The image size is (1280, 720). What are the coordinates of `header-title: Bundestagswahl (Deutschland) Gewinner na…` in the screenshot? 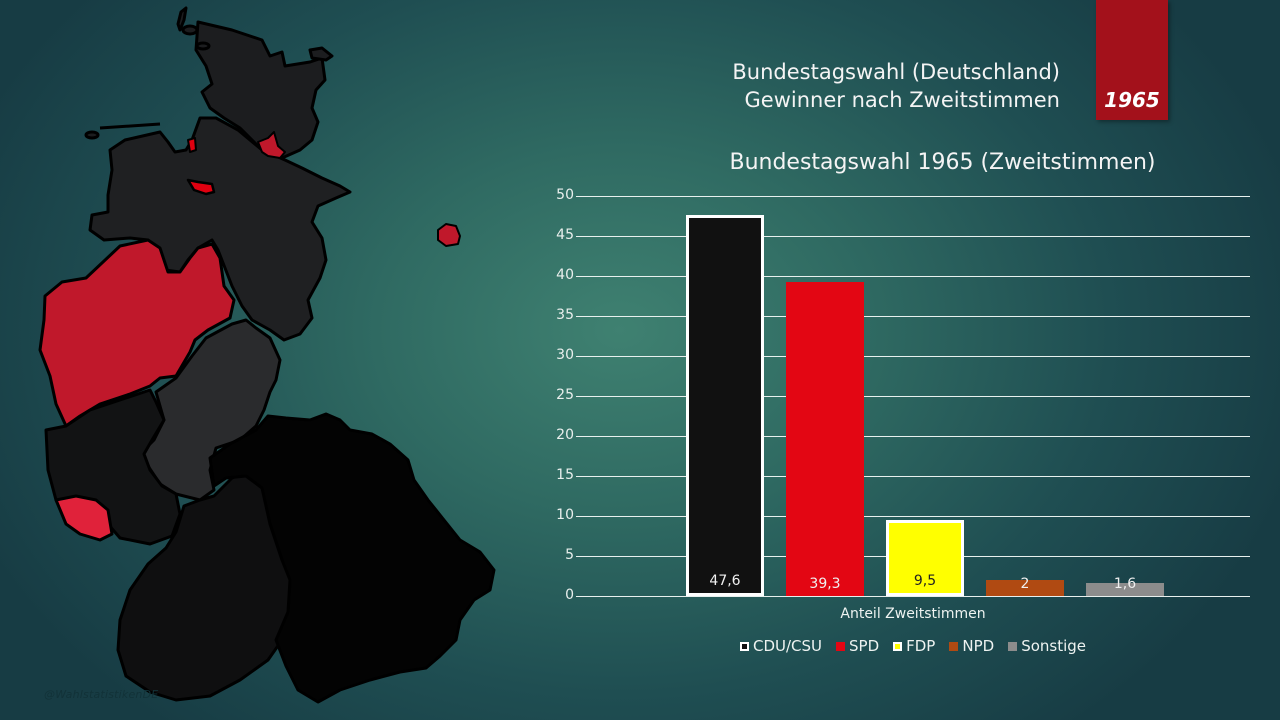 It's located at (896, 86).